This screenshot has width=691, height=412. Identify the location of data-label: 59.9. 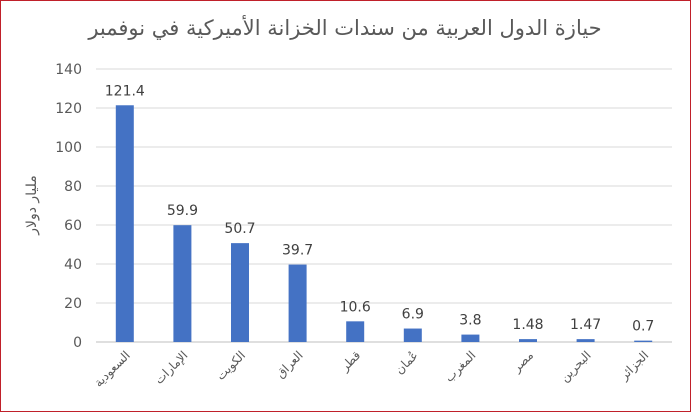
(182, 211).